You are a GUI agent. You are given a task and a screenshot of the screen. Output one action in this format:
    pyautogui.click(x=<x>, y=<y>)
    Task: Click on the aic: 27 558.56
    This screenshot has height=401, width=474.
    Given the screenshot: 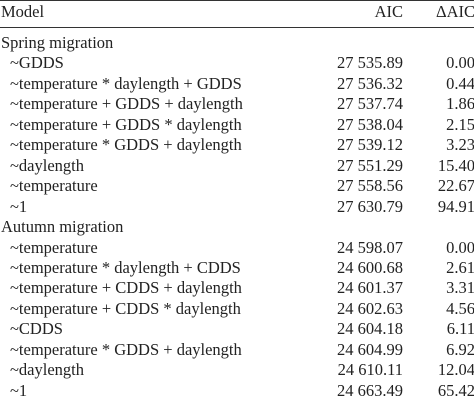 What is the action you would take?
    pyautogui.click(x=370, y=186)
    